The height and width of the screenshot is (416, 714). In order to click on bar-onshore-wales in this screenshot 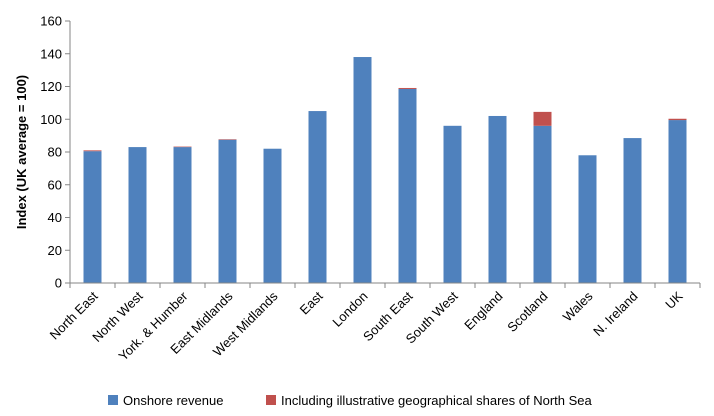, I will do `click(587, 219)`.